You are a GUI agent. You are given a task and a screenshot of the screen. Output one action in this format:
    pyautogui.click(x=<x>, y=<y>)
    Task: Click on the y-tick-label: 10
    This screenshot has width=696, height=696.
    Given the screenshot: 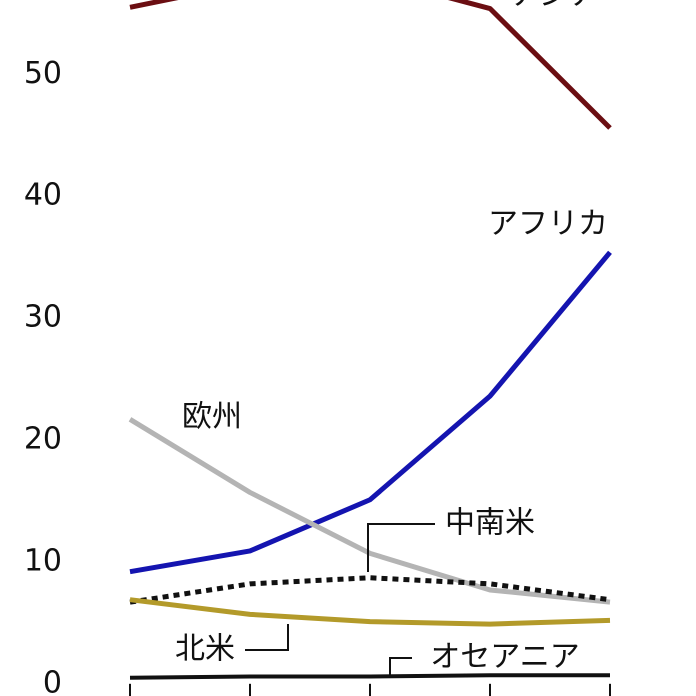 What is the action you would take?
    pyautogui.click(x=43, y=560)
    